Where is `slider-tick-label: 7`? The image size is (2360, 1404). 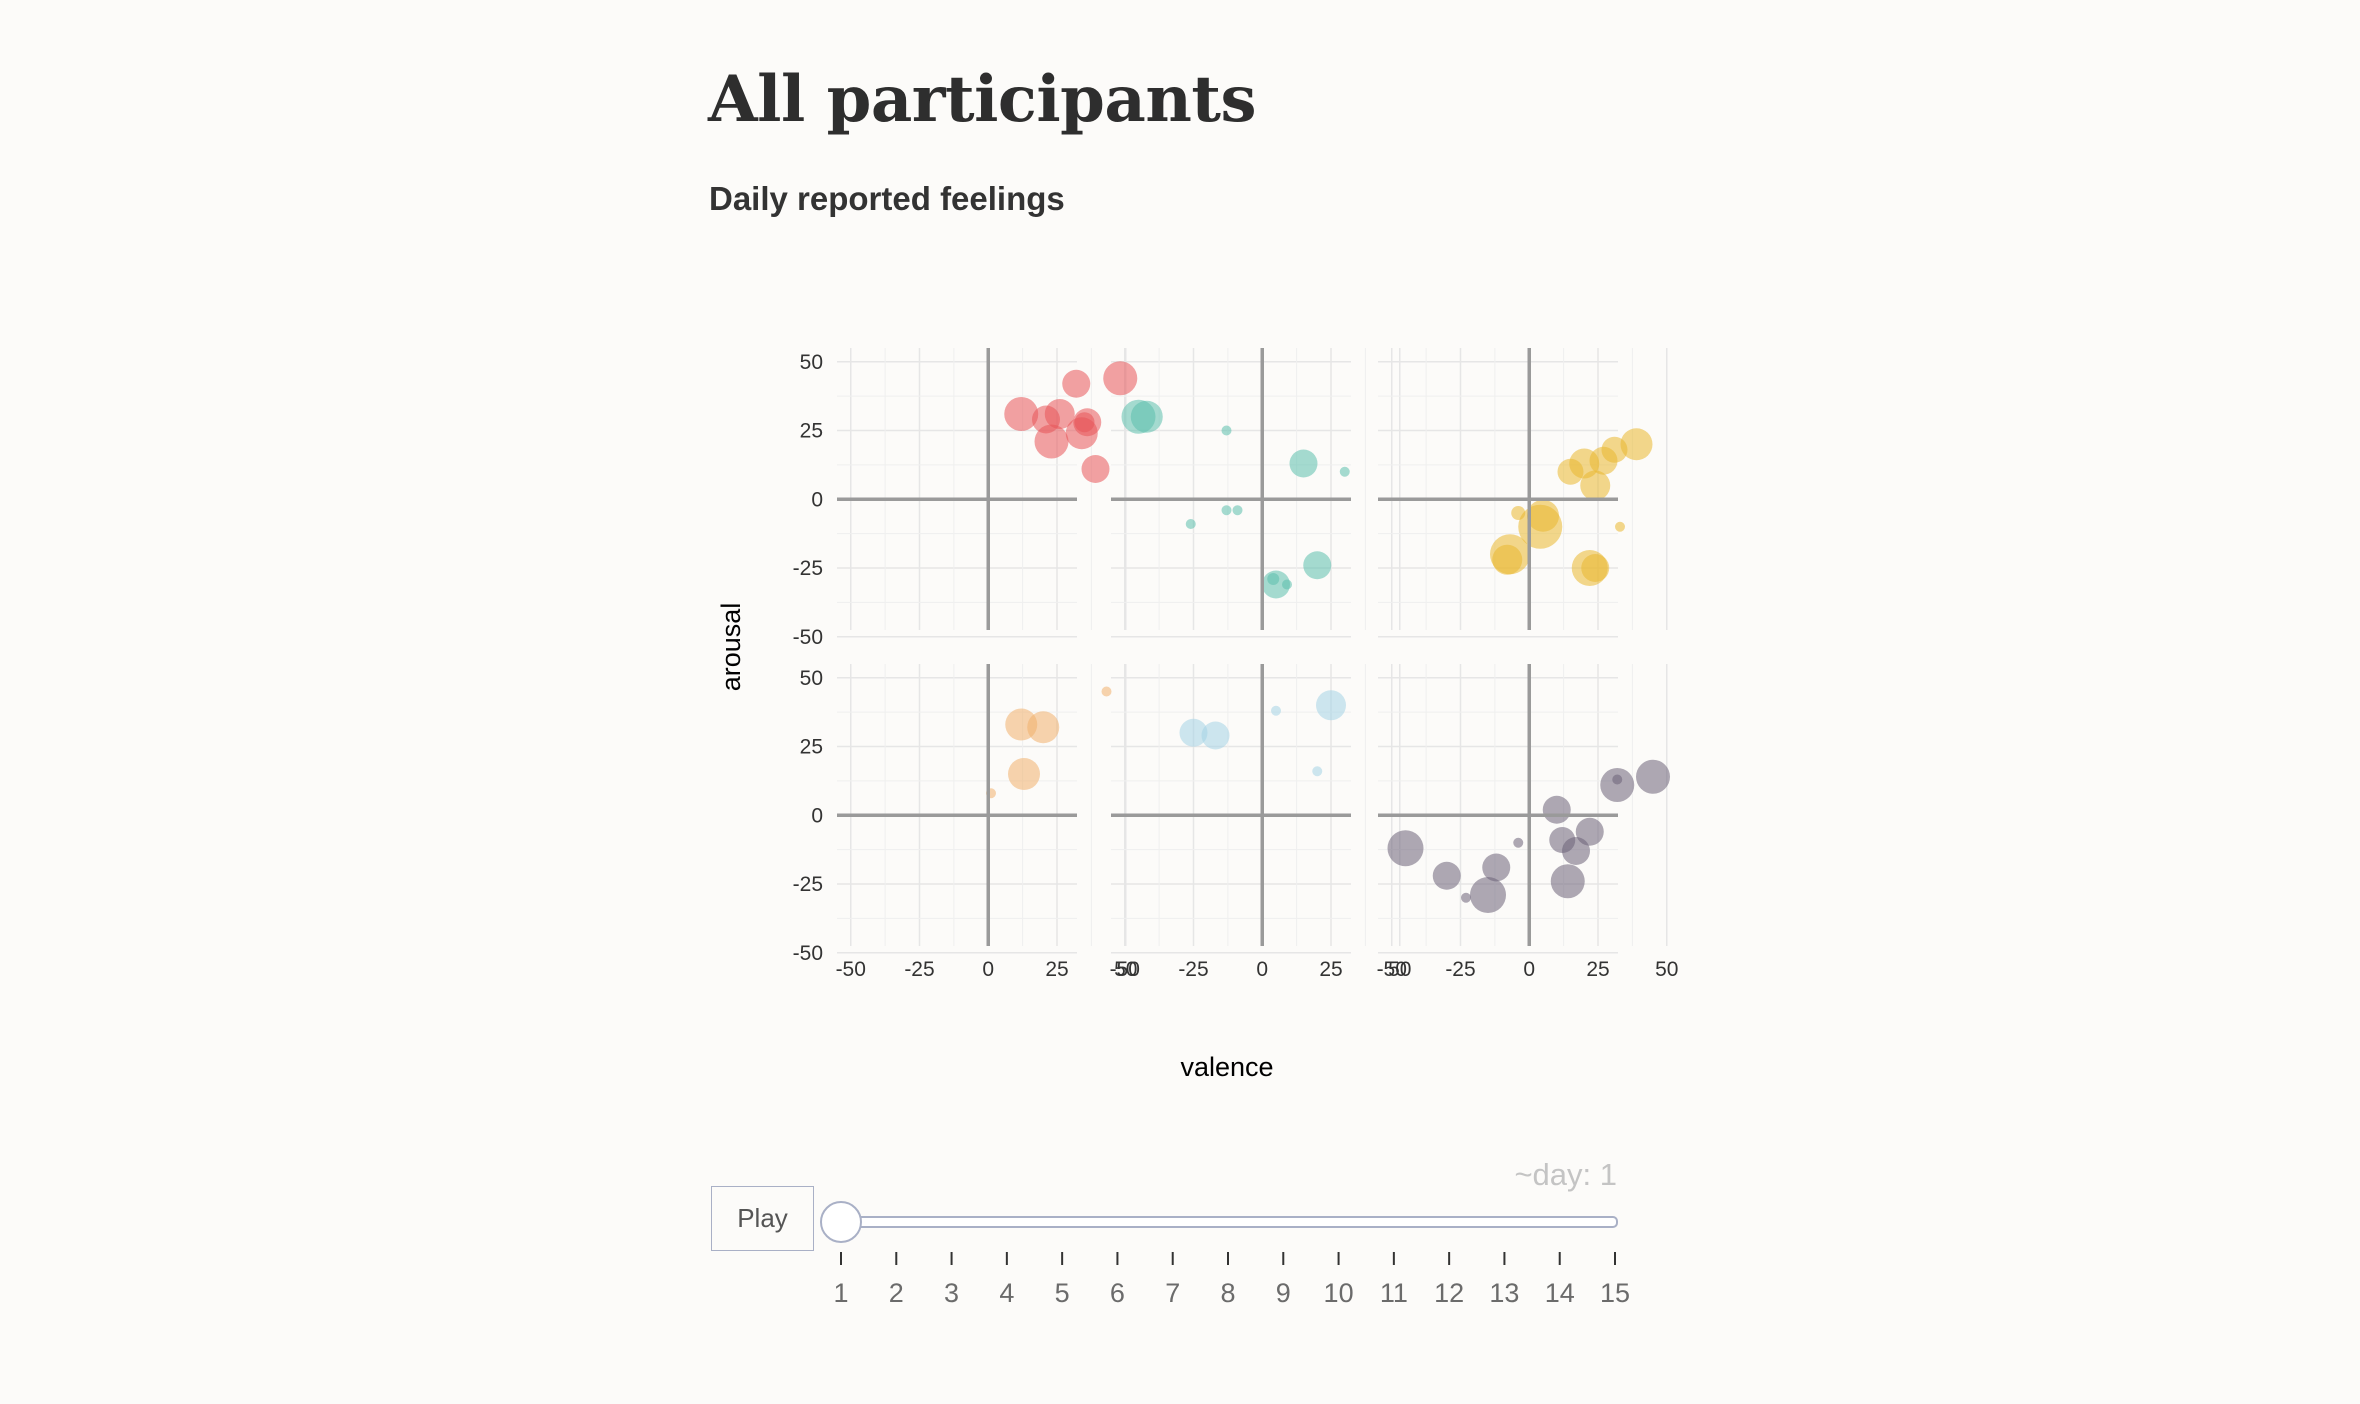 slider-tick-label: 7 is located at coordinates (1172, 1293).